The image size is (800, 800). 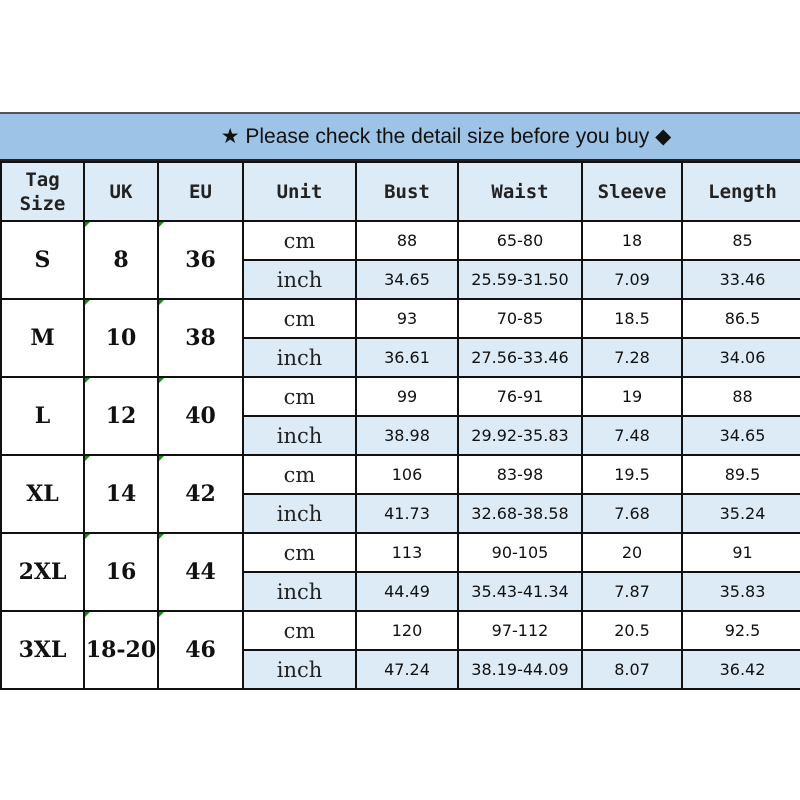 What do you see at coordinates (520, 552) in the screenshot?
I see `waist-cell: 90-105` at bounding box center [520, 552].